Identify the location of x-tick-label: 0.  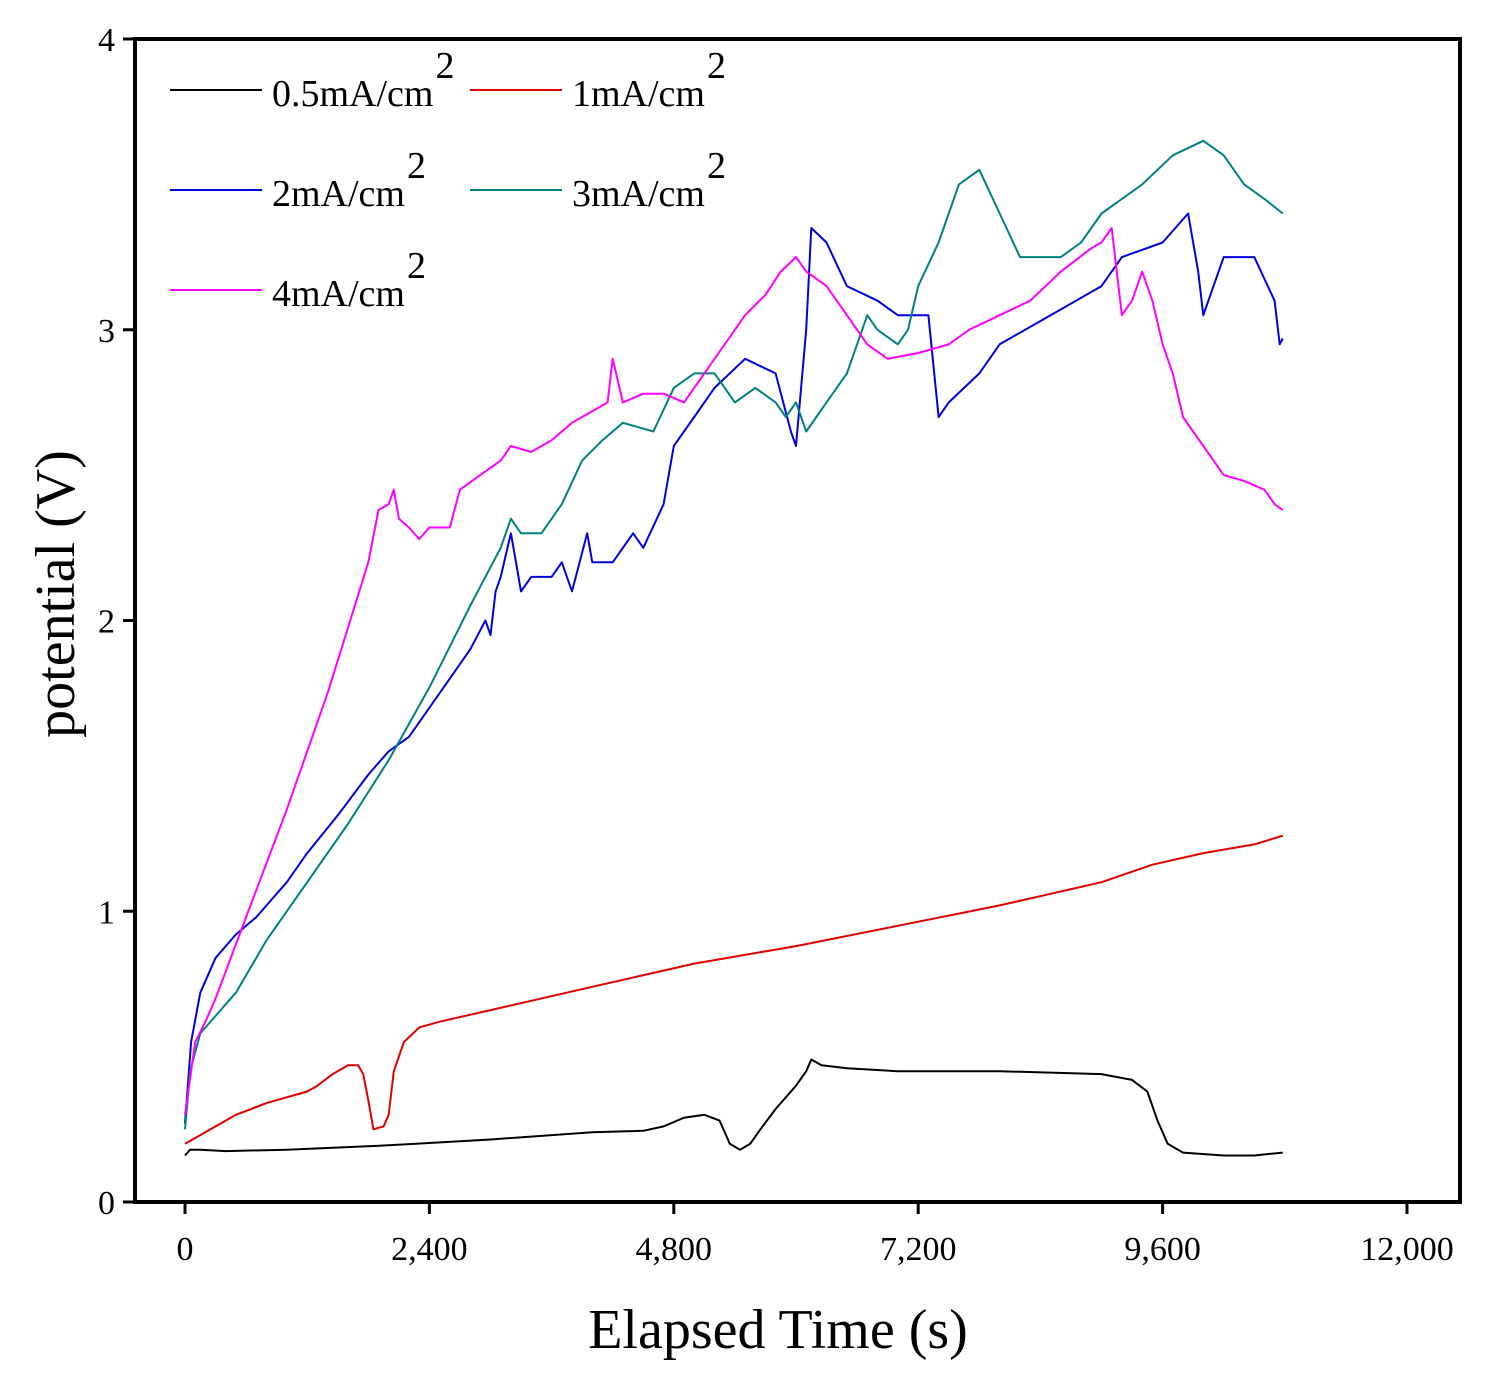
(185, 1249).